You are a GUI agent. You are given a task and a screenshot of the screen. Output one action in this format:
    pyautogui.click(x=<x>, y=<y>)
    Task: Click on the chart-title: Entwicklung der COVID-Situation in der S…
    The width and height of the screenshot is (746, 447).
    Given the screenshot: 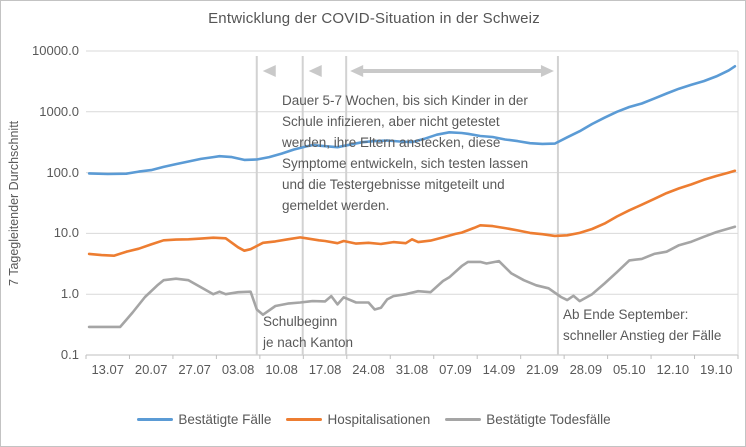 What is the action you would take?
    pyautogui.click(x=374, y=18)
    